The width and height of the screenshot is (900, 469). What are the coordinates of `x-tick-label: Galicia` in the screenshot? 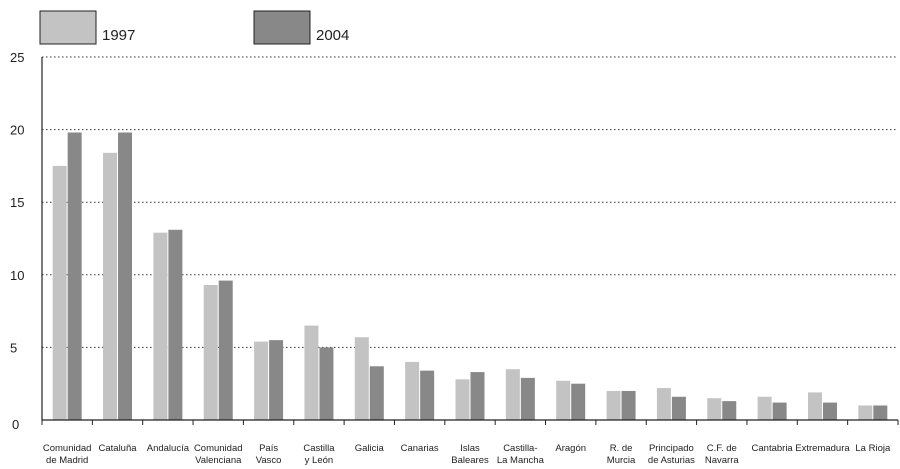 It's located at (370, 448).